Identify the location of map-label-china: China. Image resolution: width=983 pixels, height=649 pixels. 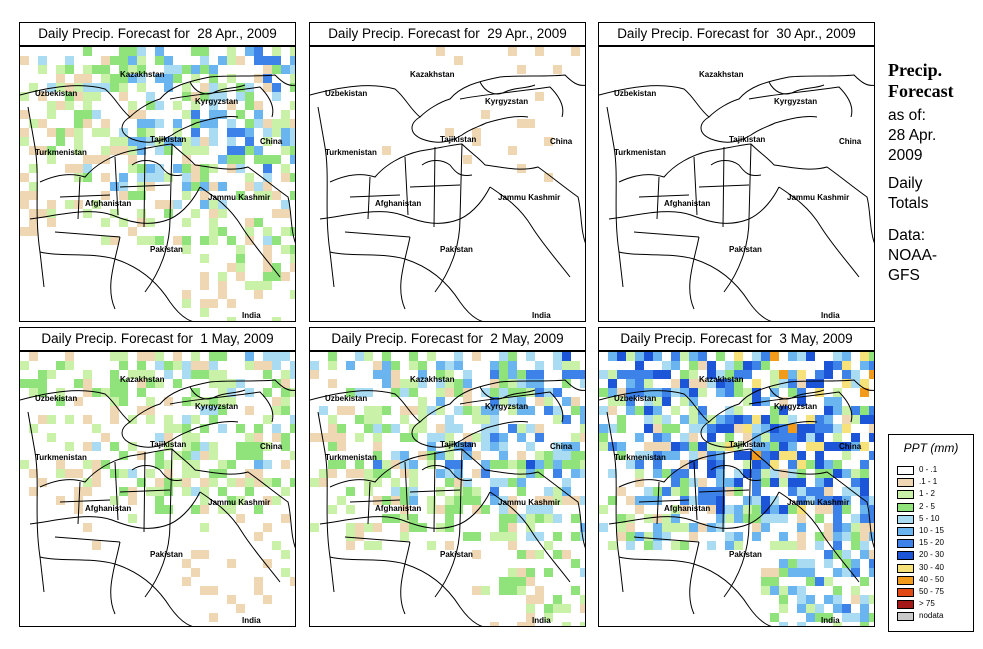
(561, 446).